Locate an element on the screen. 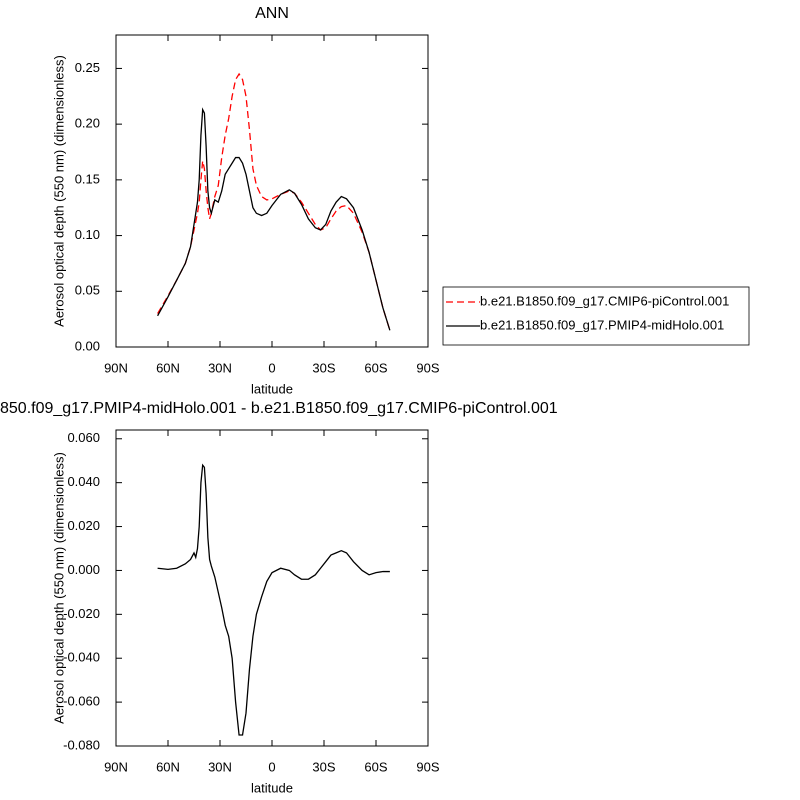  y-tick-label: -0.060 is located at coordinates (81, 701).